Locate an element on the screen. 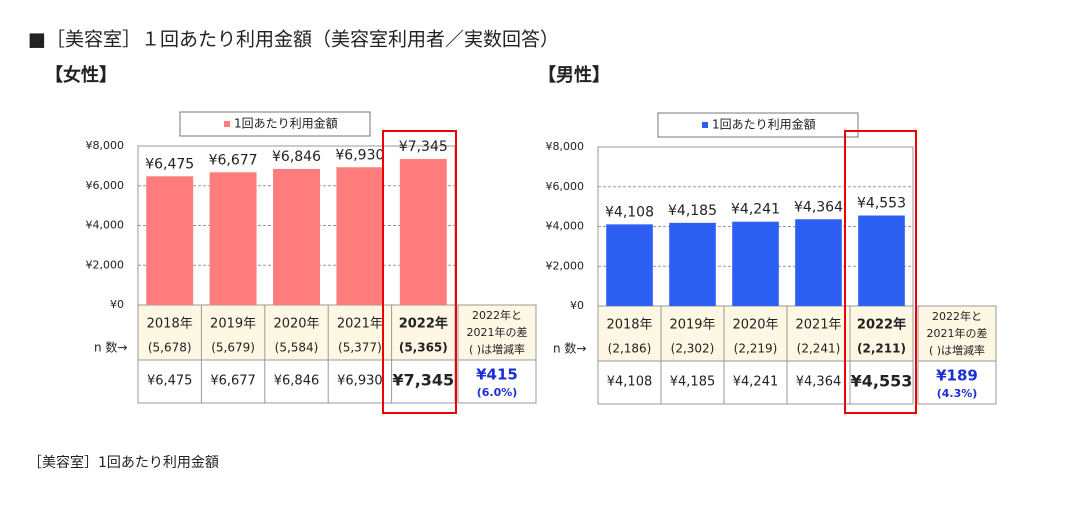 Image resolution: width=1080 pixels, height=515 pixels. table-value: ¥6,930 is located at coordinates (360, 381).